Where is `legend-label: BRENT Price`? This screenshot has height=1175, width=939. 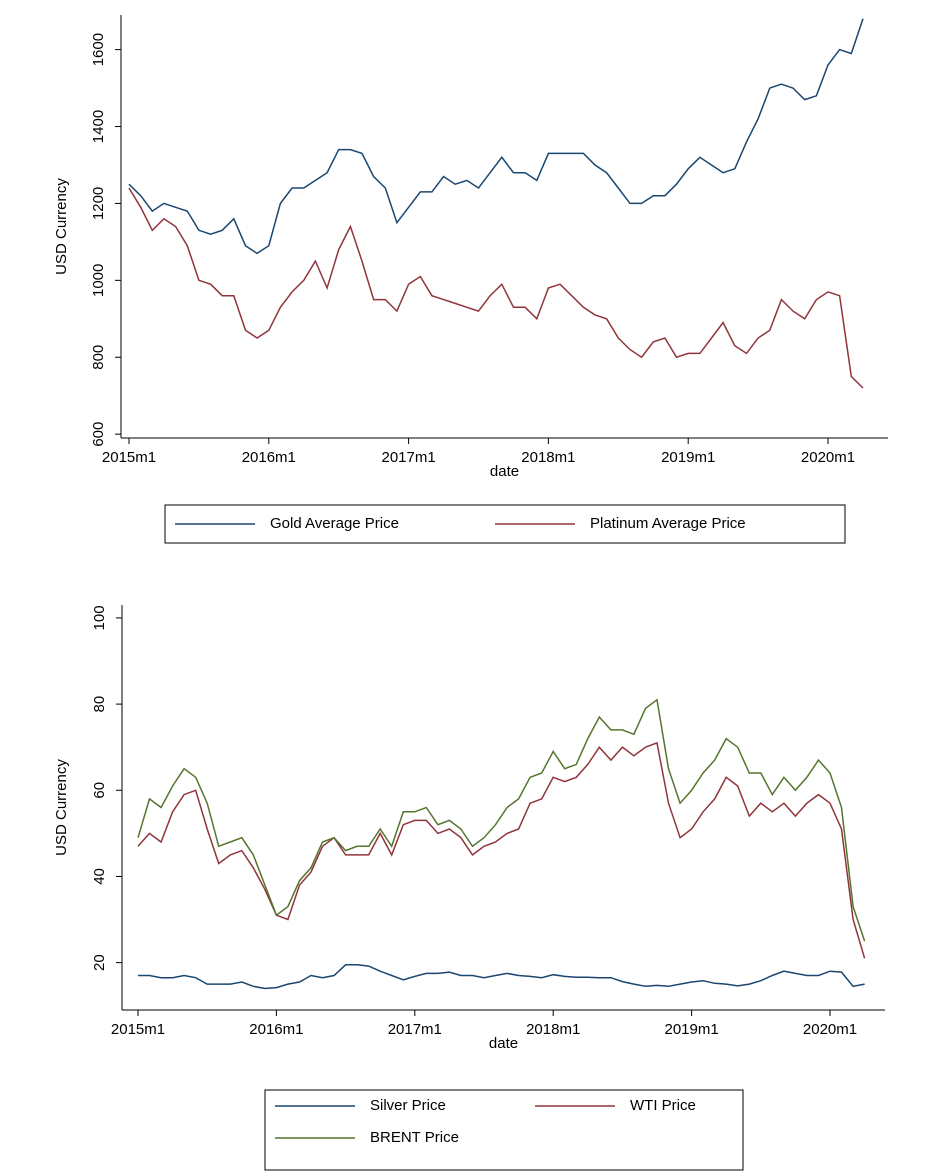 legend-label: BRENT Price is located at coordinates (414, 1137).